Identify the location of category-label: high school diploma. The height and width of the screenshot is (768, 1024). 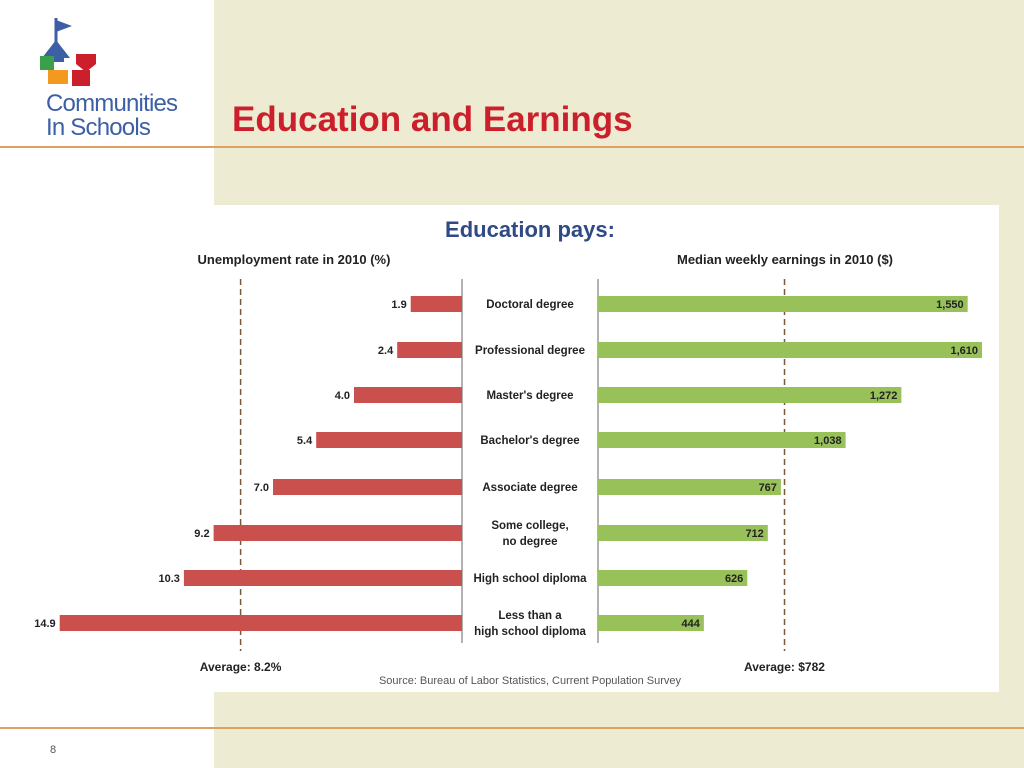
(530, 632).